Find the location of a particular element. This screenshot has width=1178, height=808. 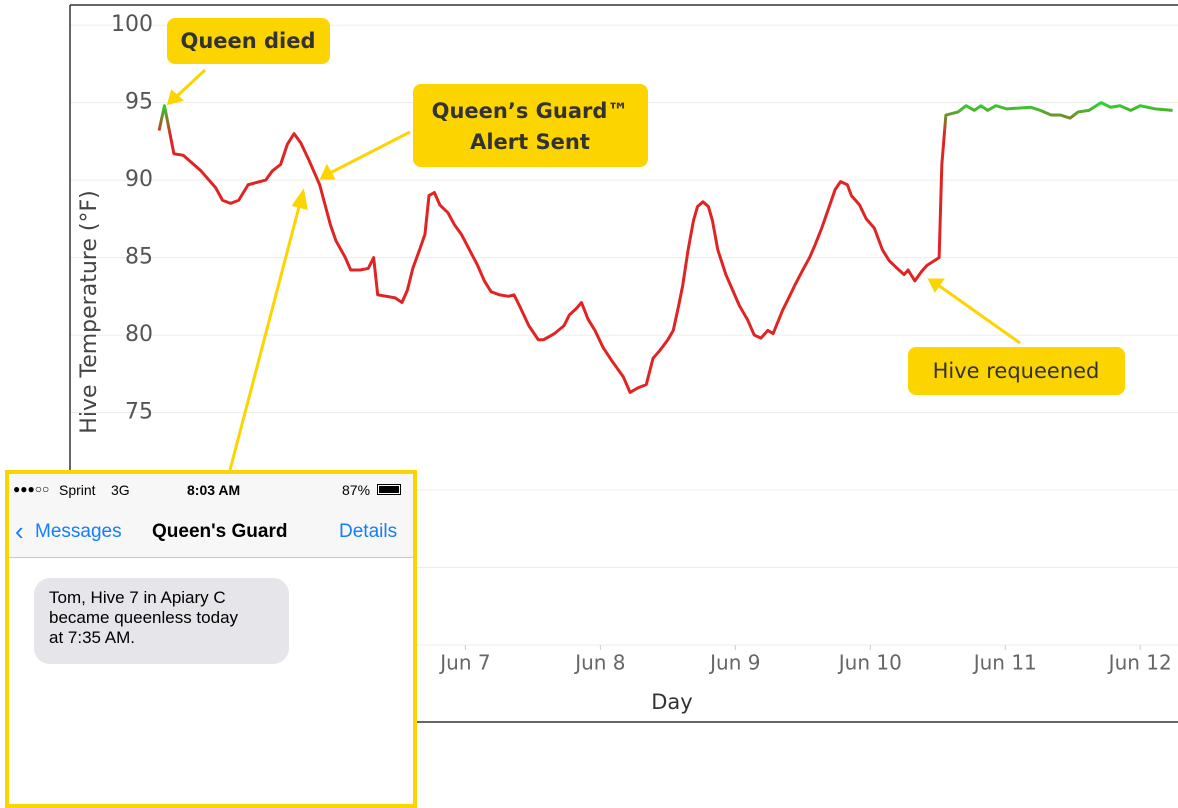

details-button: Details is located at coordinates (368, 531).